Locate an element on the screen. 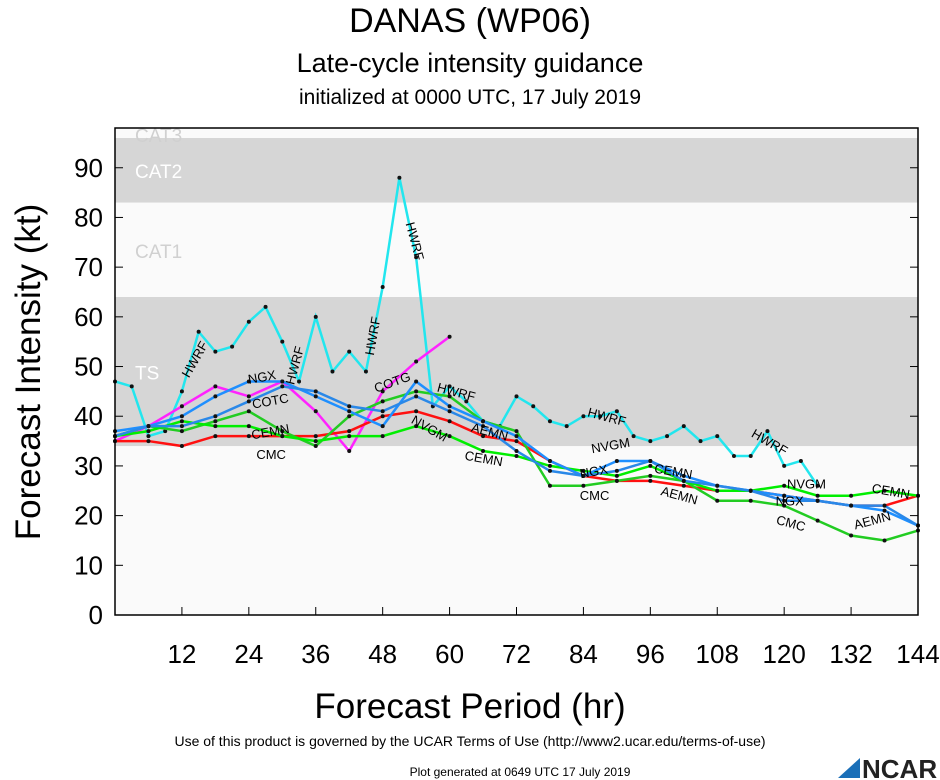 Image resolution: width=940 pixels, height=780 pixels. x-tick-label: 108 is located at coordinates (717, 654).